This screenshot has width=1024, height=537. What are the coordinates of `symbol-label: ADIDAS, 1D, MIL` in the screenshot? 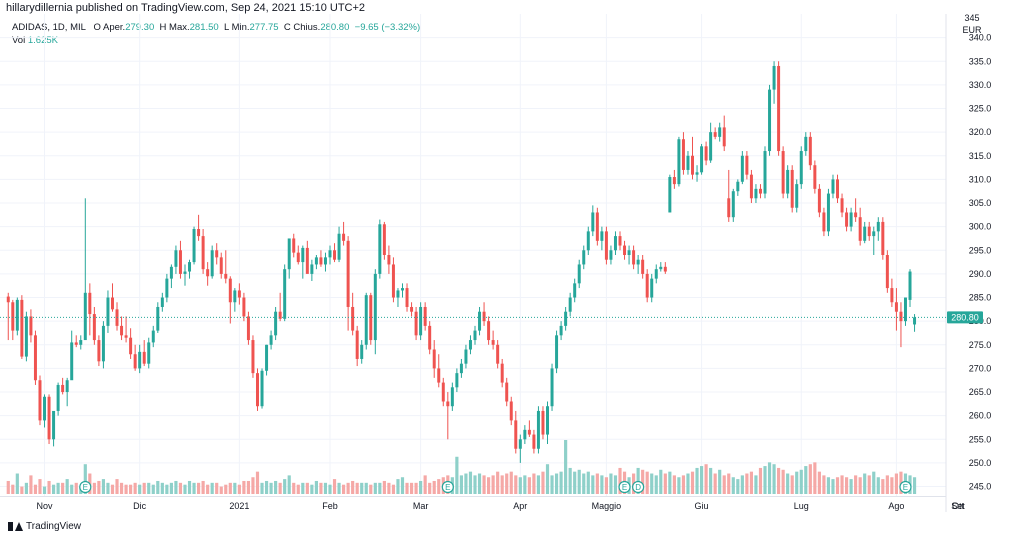 It's located at (49, 27).